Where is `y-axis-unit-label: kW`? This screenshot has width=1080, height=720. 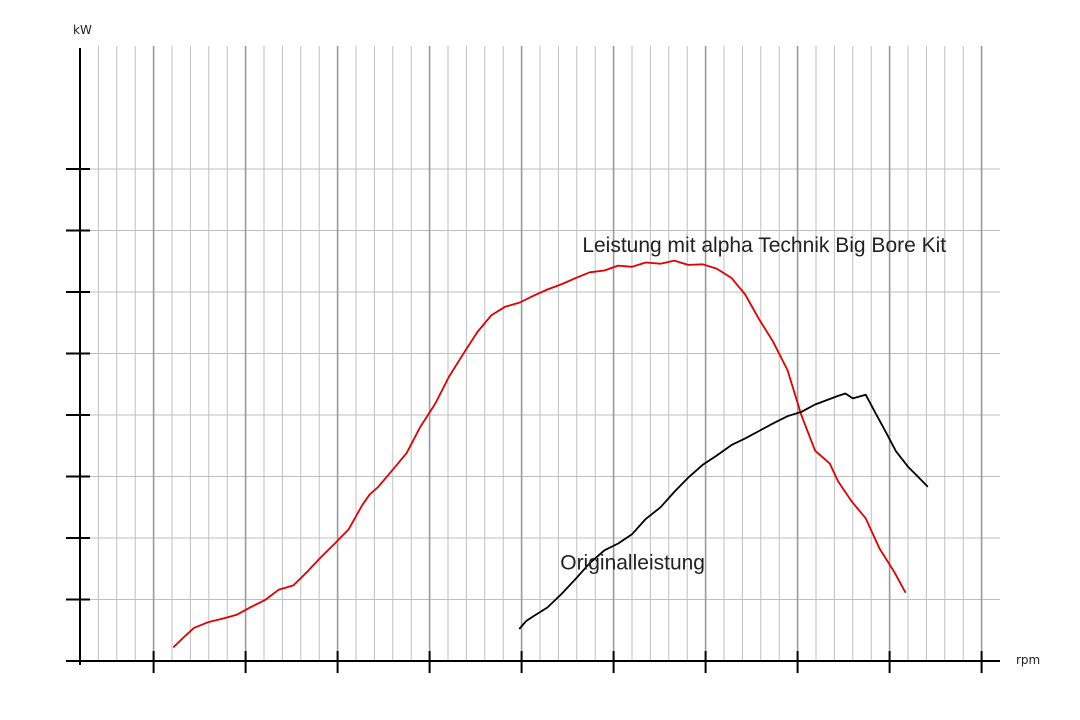 y-axis-unit-label: kW is located at coordinates (82, 30).